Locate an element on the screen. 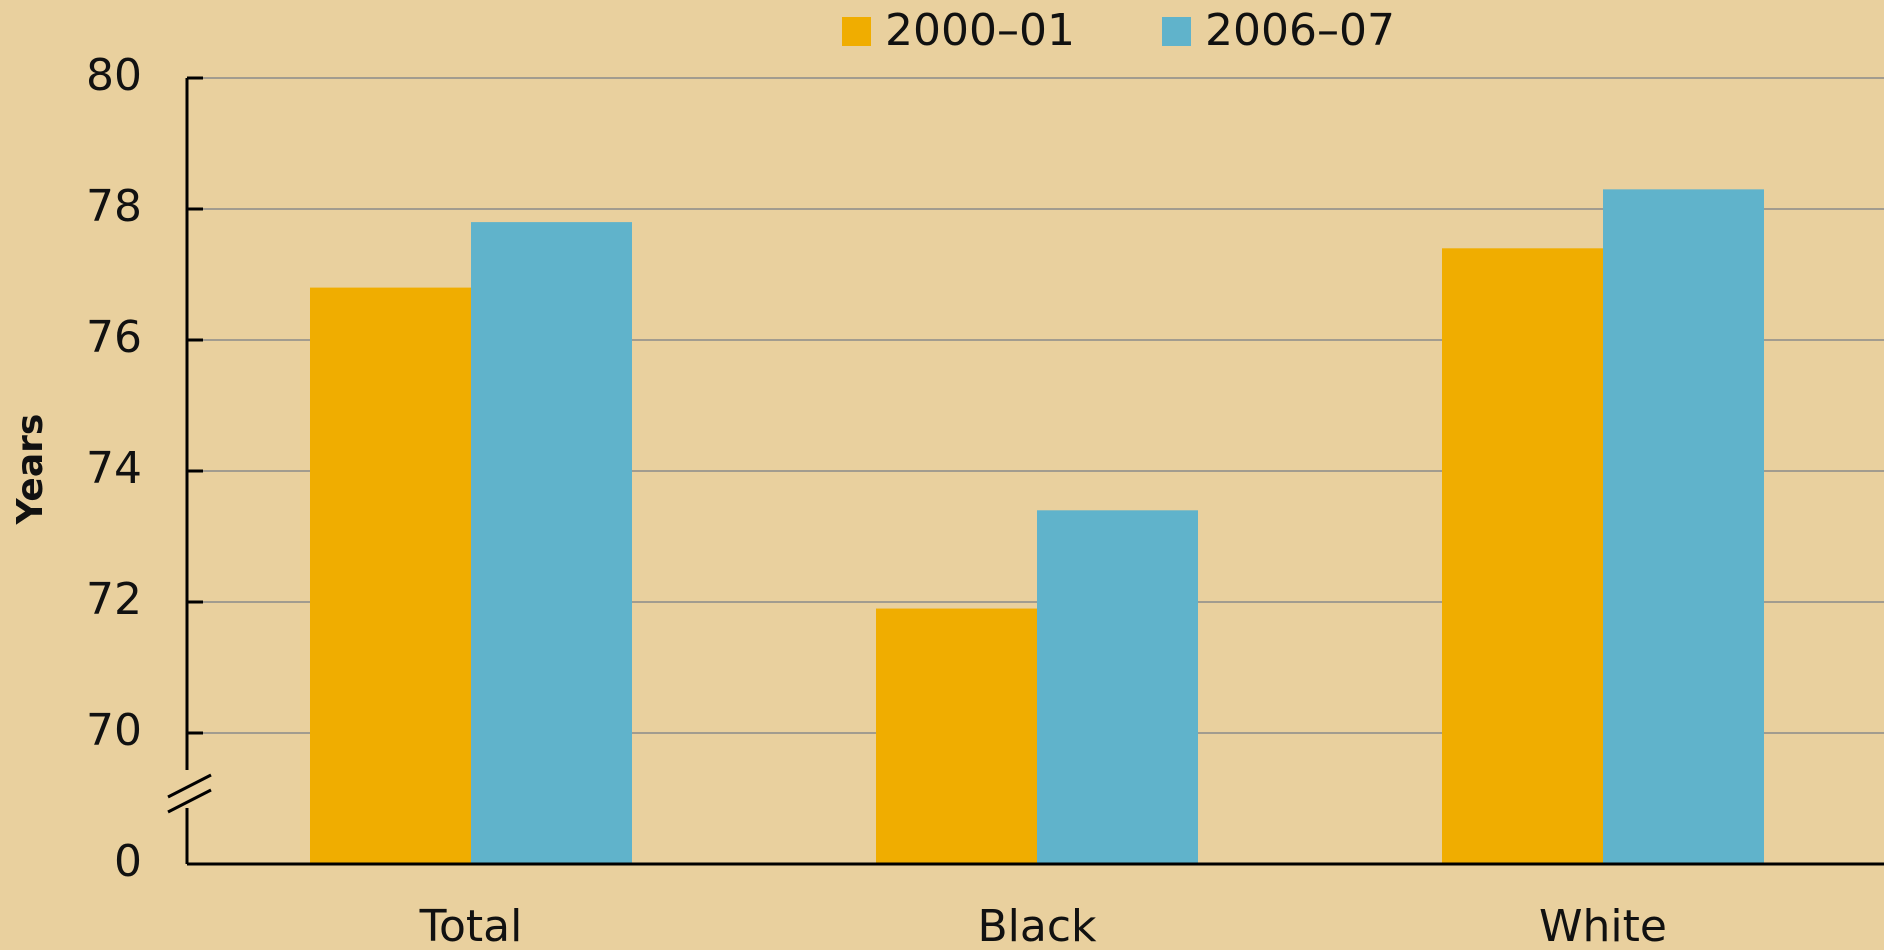 The width and height of the screenshot is (1884, 950). y-tick-label: 80 is located at coordinates (114, 75).